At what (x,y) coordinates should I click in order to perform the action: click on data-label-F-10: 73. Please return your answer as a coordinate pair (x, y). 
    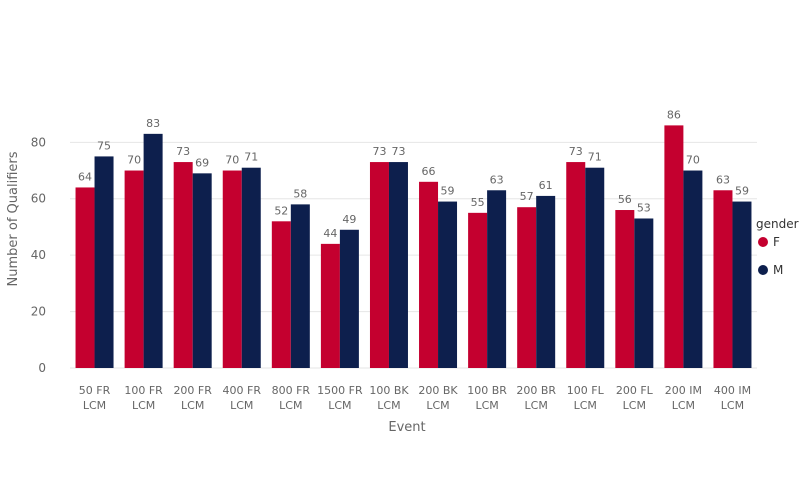
    Looking at the image, I should click on (576, 151).